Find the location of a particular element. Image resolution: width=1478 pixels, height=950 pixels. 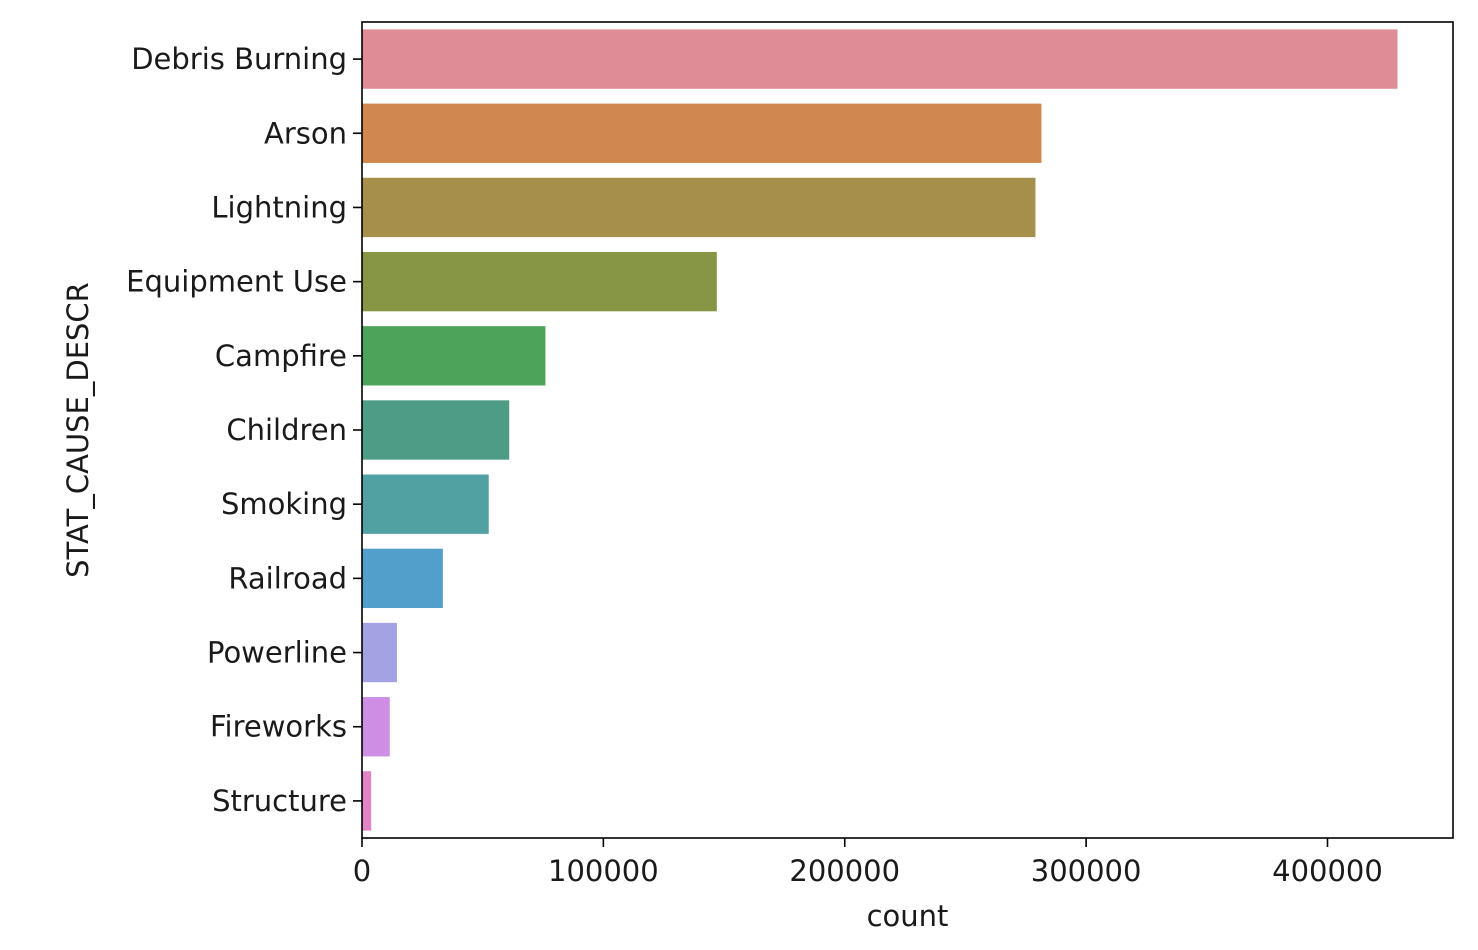

bar-fireworks is located at coordinates (376, 727).